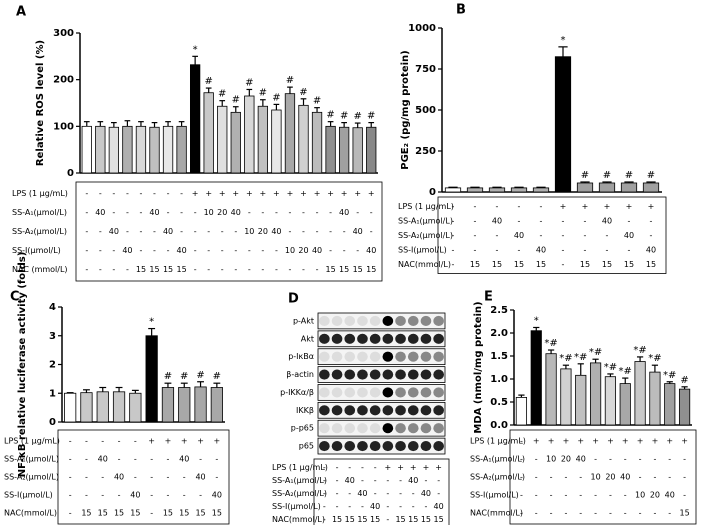 This screenshot has width=708, height=525. What do you see at coordinates (70, 173) in the screenshot?
I see `y-tick-label: 0` at bounding box center [70, 173].